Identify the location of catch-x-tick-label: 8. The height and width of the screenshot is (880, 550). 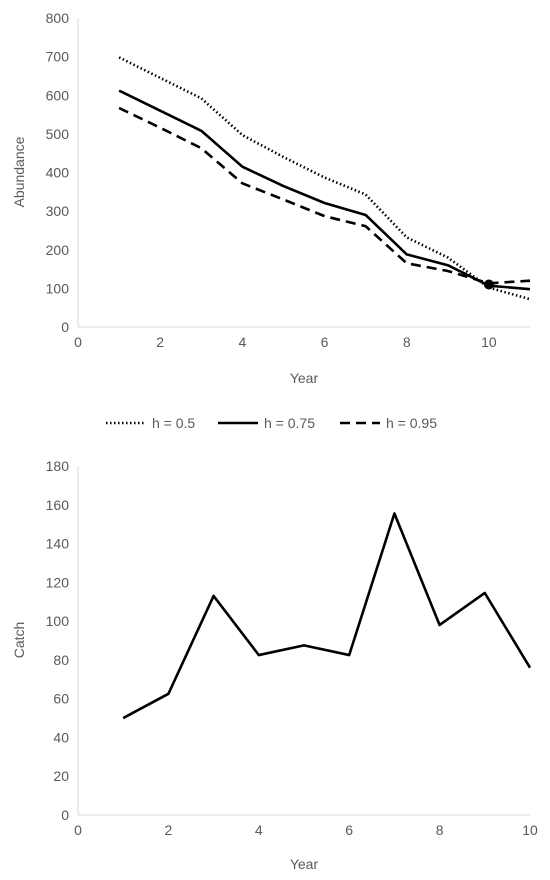
(440, 830).